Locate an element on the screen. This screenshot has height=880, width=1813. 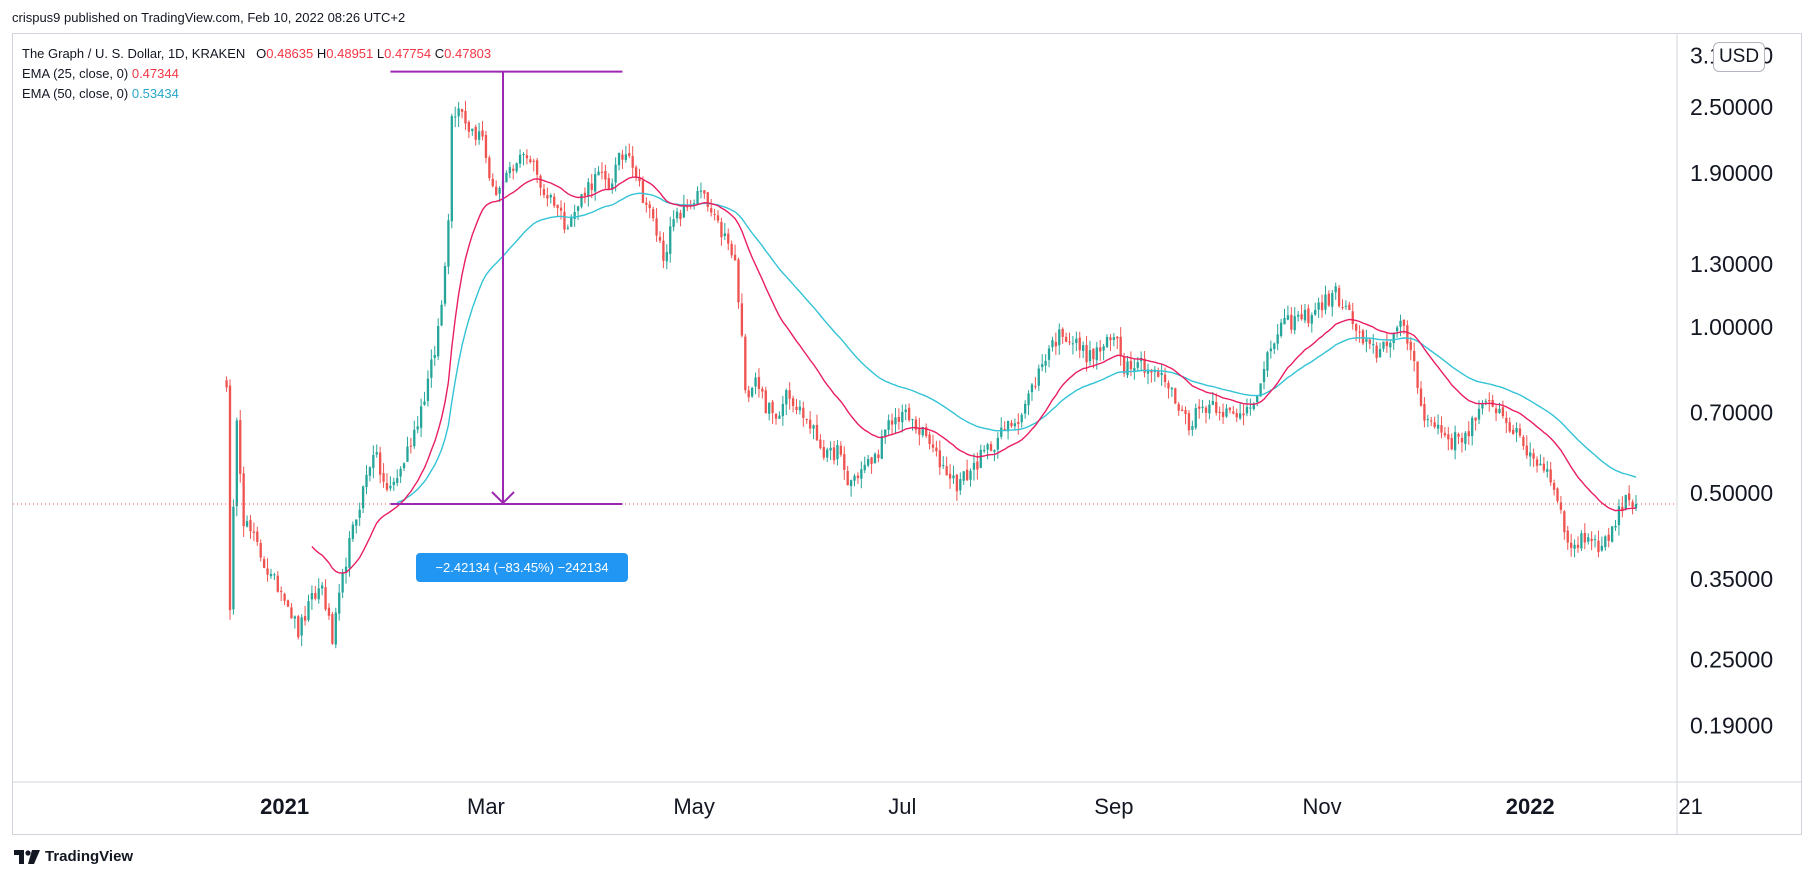
y-tick-label: 0.25000 is located at coordinates (1731, 659).